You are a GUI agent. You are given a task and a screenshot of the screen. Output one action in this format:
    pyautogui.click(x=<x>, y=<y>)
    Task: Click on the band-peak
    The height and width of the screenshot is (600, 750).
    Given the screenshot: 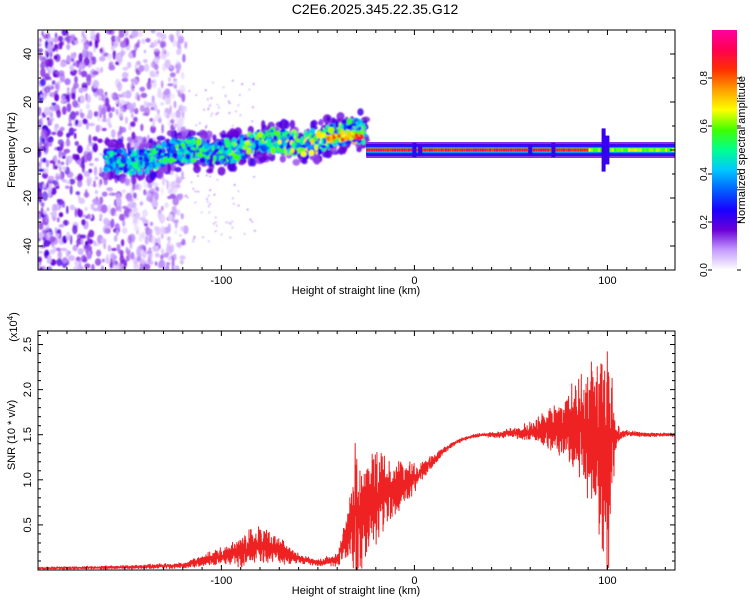 What is the action you would take?
    pyautogui.click(x=335, y=140)
    